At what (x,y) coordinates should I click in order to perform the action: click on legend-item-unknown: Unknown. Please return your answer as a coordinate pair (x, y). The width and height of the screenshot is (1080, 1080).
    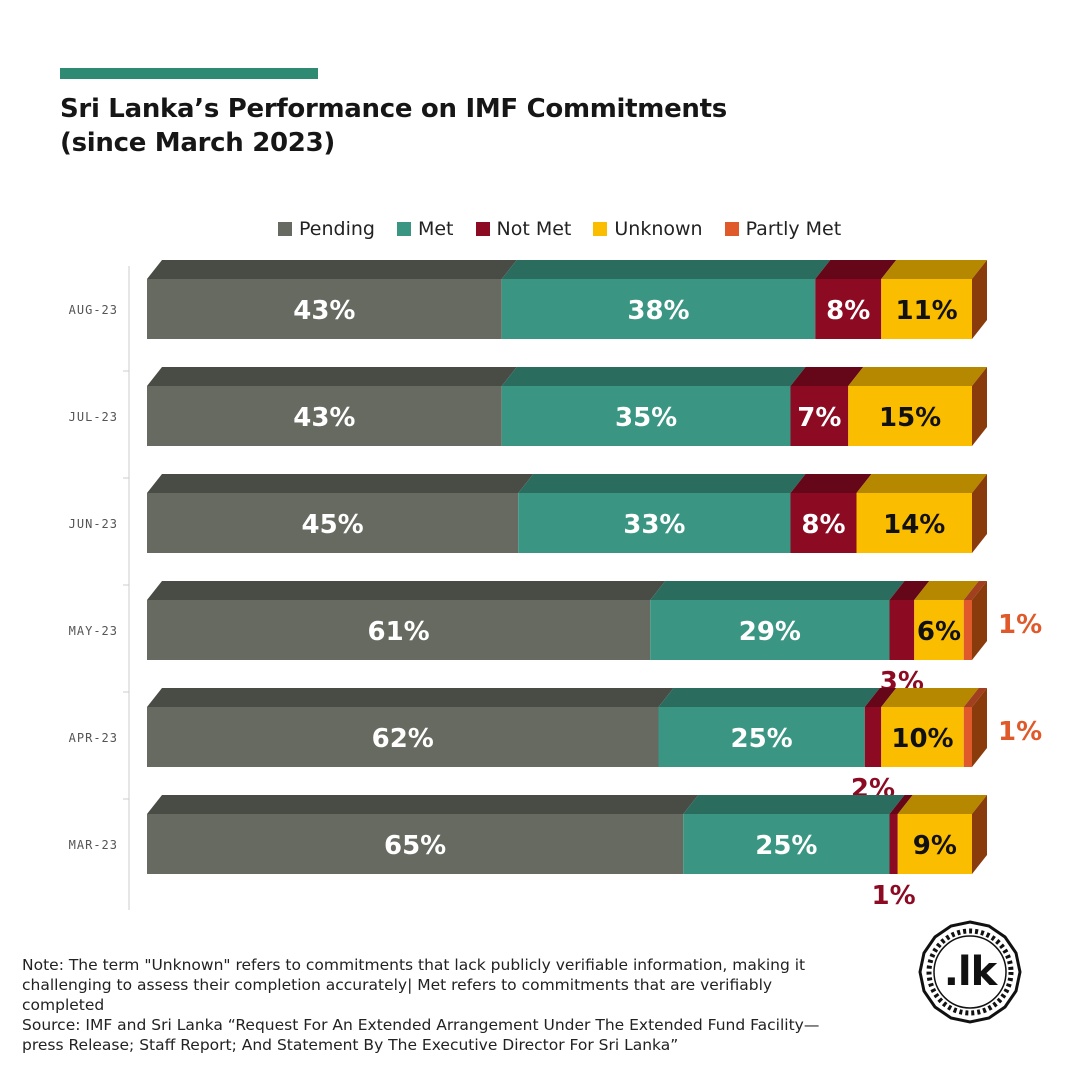
    Looking at the image, I should click on (648, 229).